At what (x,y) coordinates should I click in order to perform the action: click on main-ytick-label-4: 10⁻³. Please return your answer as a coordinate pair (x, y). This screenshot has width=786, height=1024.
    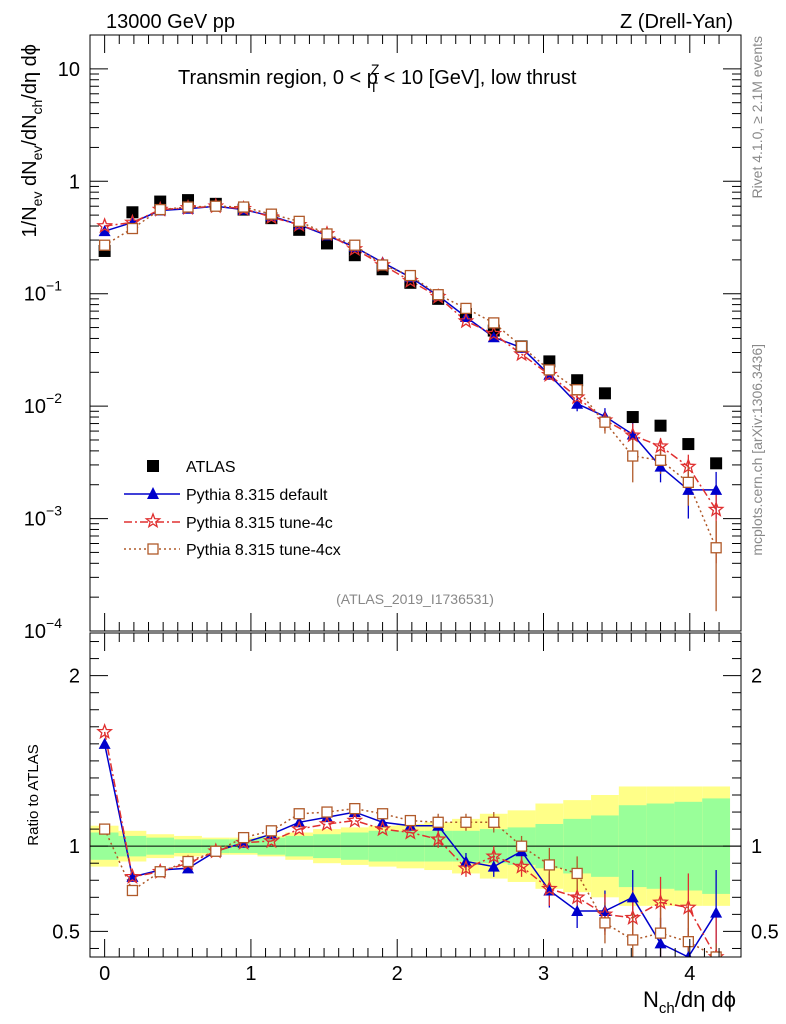
    Looking at the image, I should click on (43, 517).